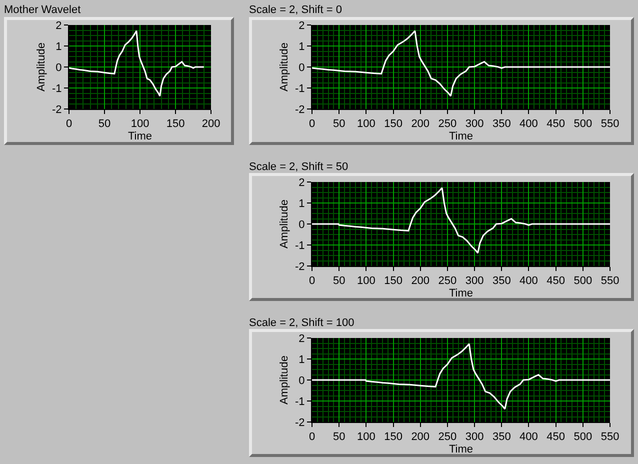 This screenshot has height=464, width=638. Describe the element at coordinates (295, 10) in the screenshot. I see `chart-title: Scale = 2, Shift = 0` at that location.